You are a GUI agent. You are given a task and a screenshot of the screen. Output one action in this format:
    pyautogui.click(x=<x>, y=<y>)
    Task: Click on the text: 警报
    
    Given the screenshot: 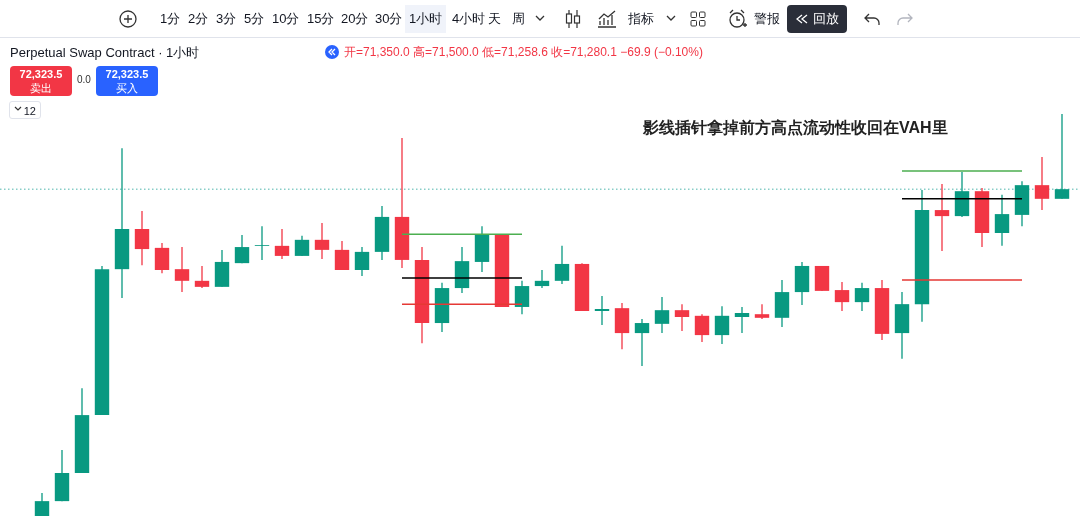 What is the action you would take?
    pyautogui.click(x=767, y=19)
    